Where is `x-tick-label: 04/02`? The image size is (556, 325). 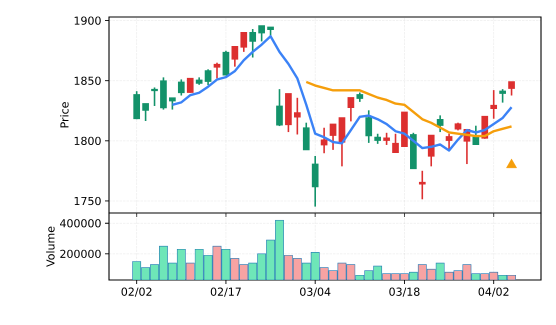
x-tick-label: 04/02 is located at coordinates (493, 292).